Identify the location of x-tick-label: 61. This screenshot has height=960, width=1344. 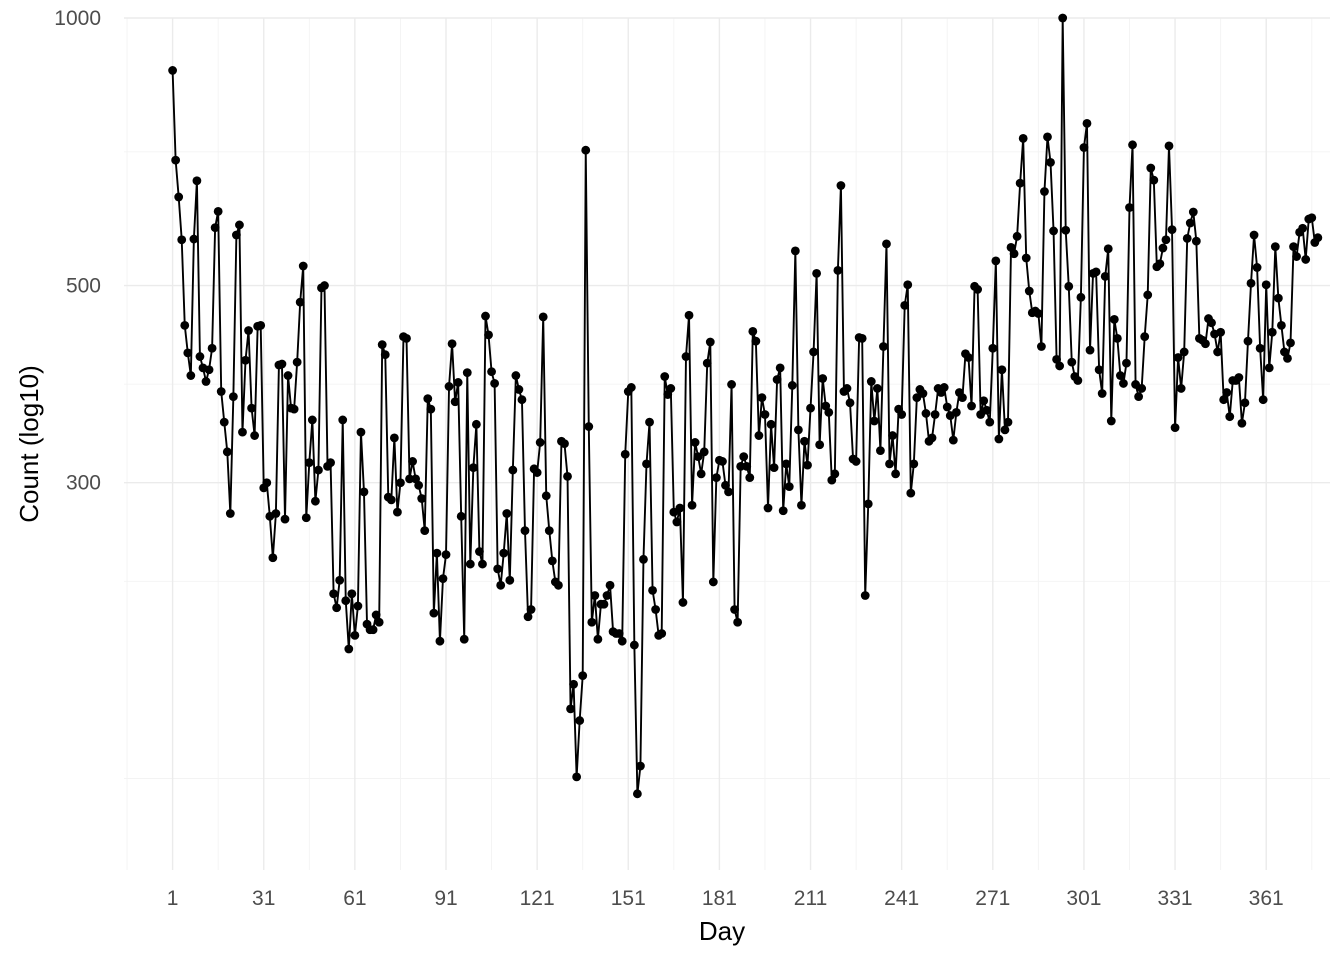
(354, 898).